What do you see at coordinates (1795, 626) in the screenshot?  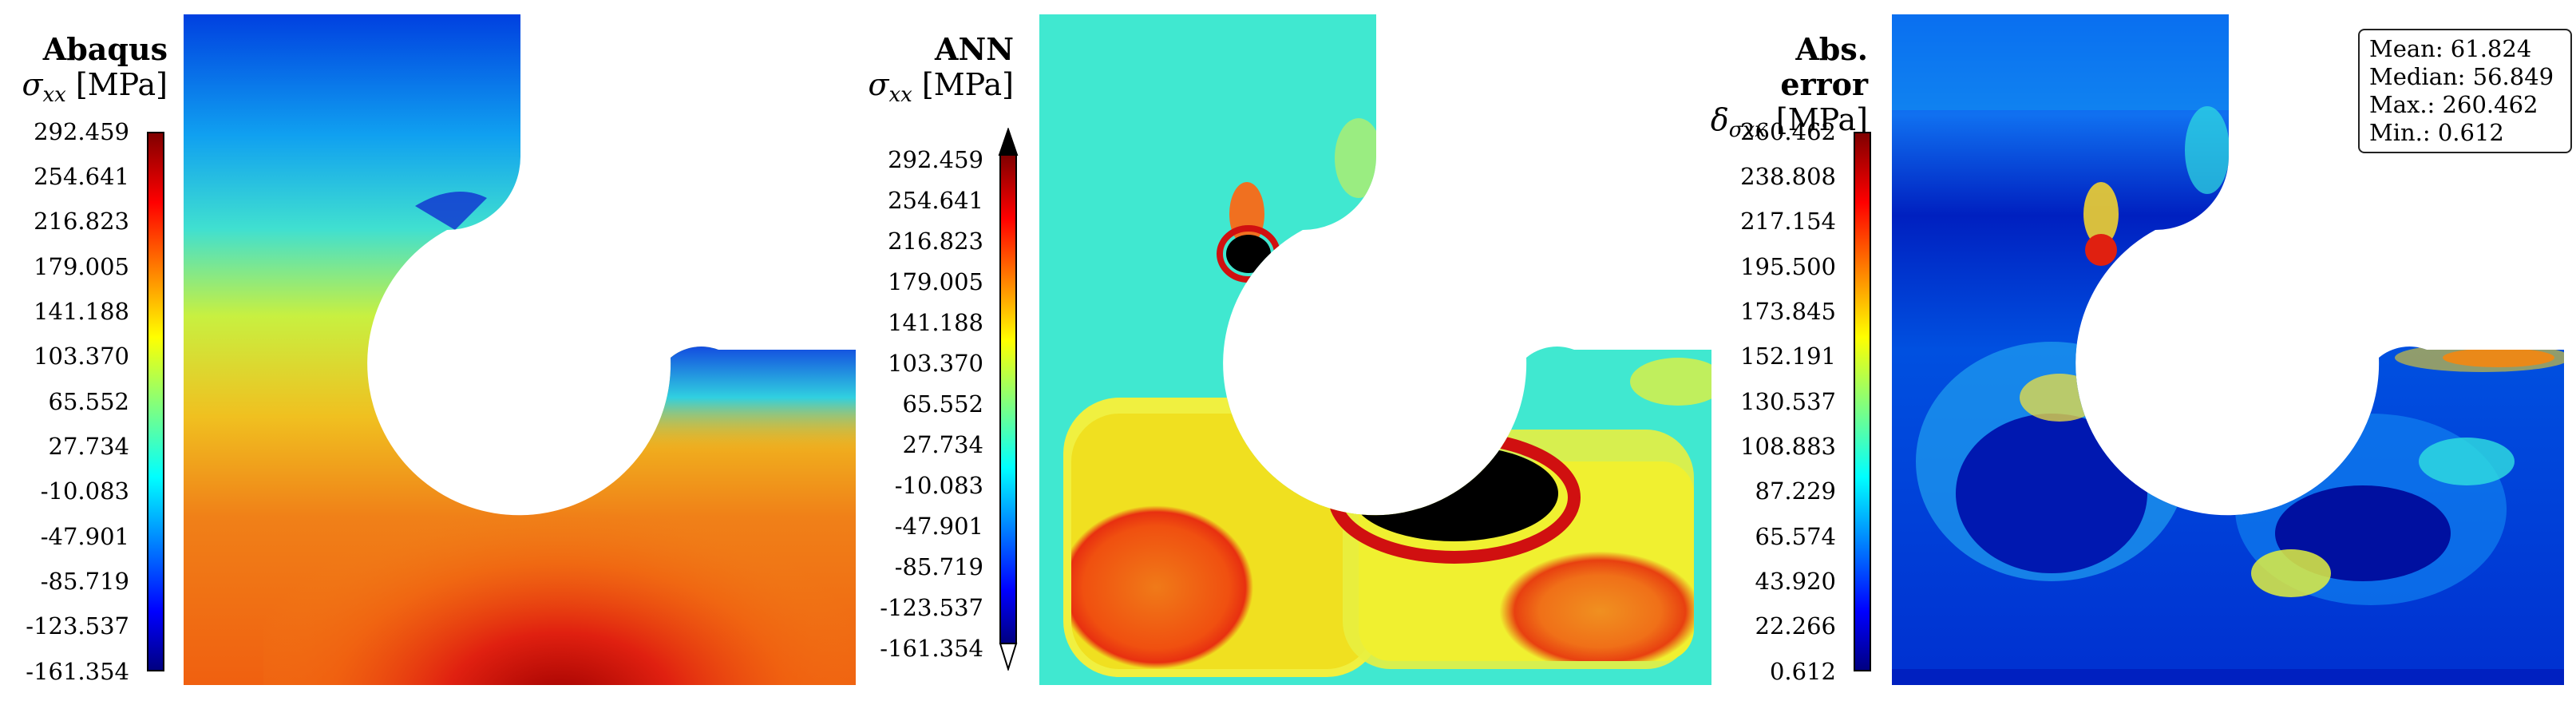 I see `tick-label: 22.266` at bounding box center [1795, 626].